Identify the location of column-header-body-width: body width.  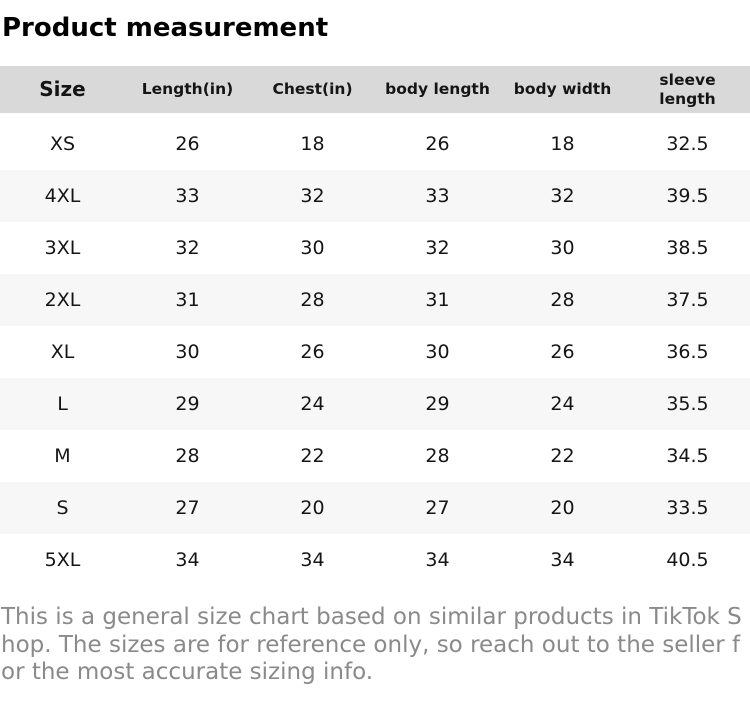
(562, 89).